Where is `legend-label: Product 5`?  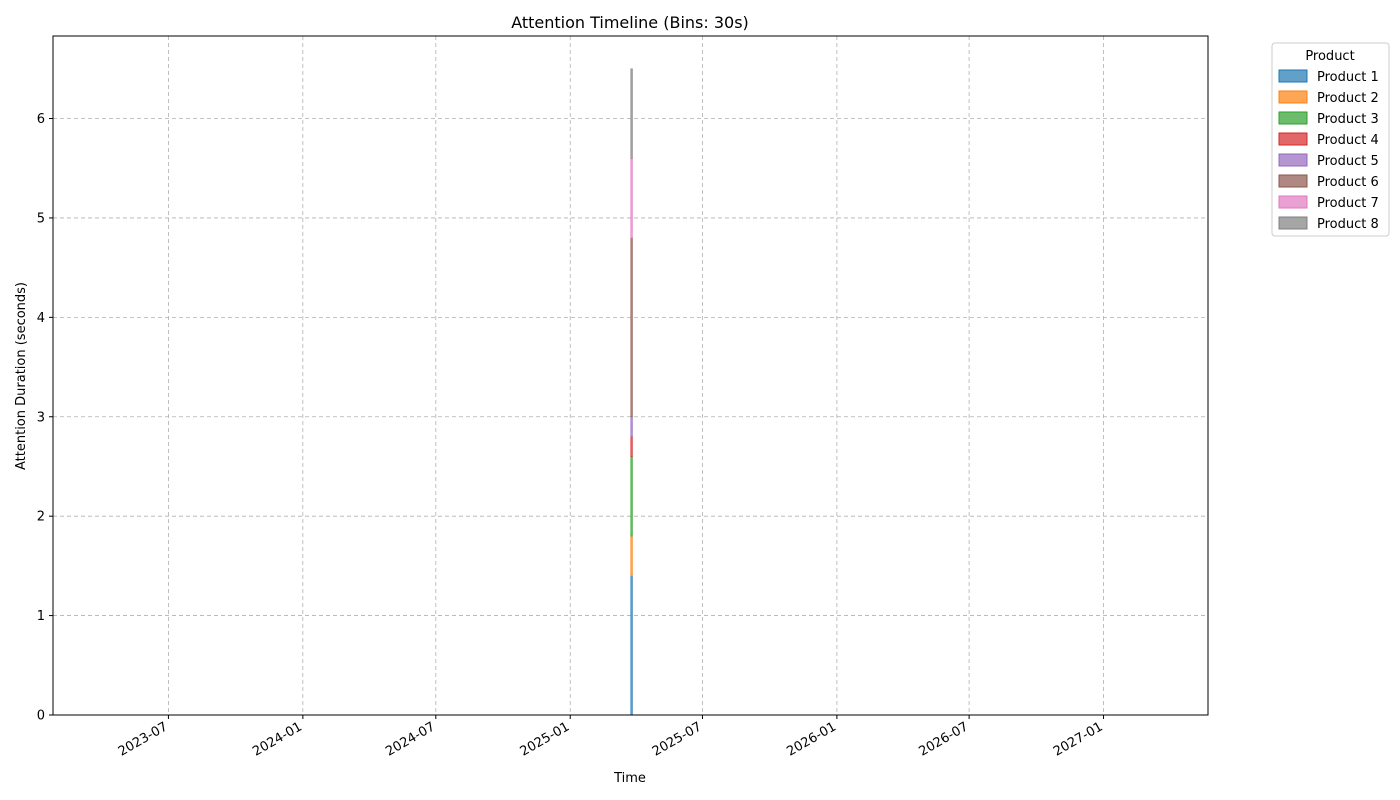
legend-label: Product 5 is located at coordinates (1348, 161).